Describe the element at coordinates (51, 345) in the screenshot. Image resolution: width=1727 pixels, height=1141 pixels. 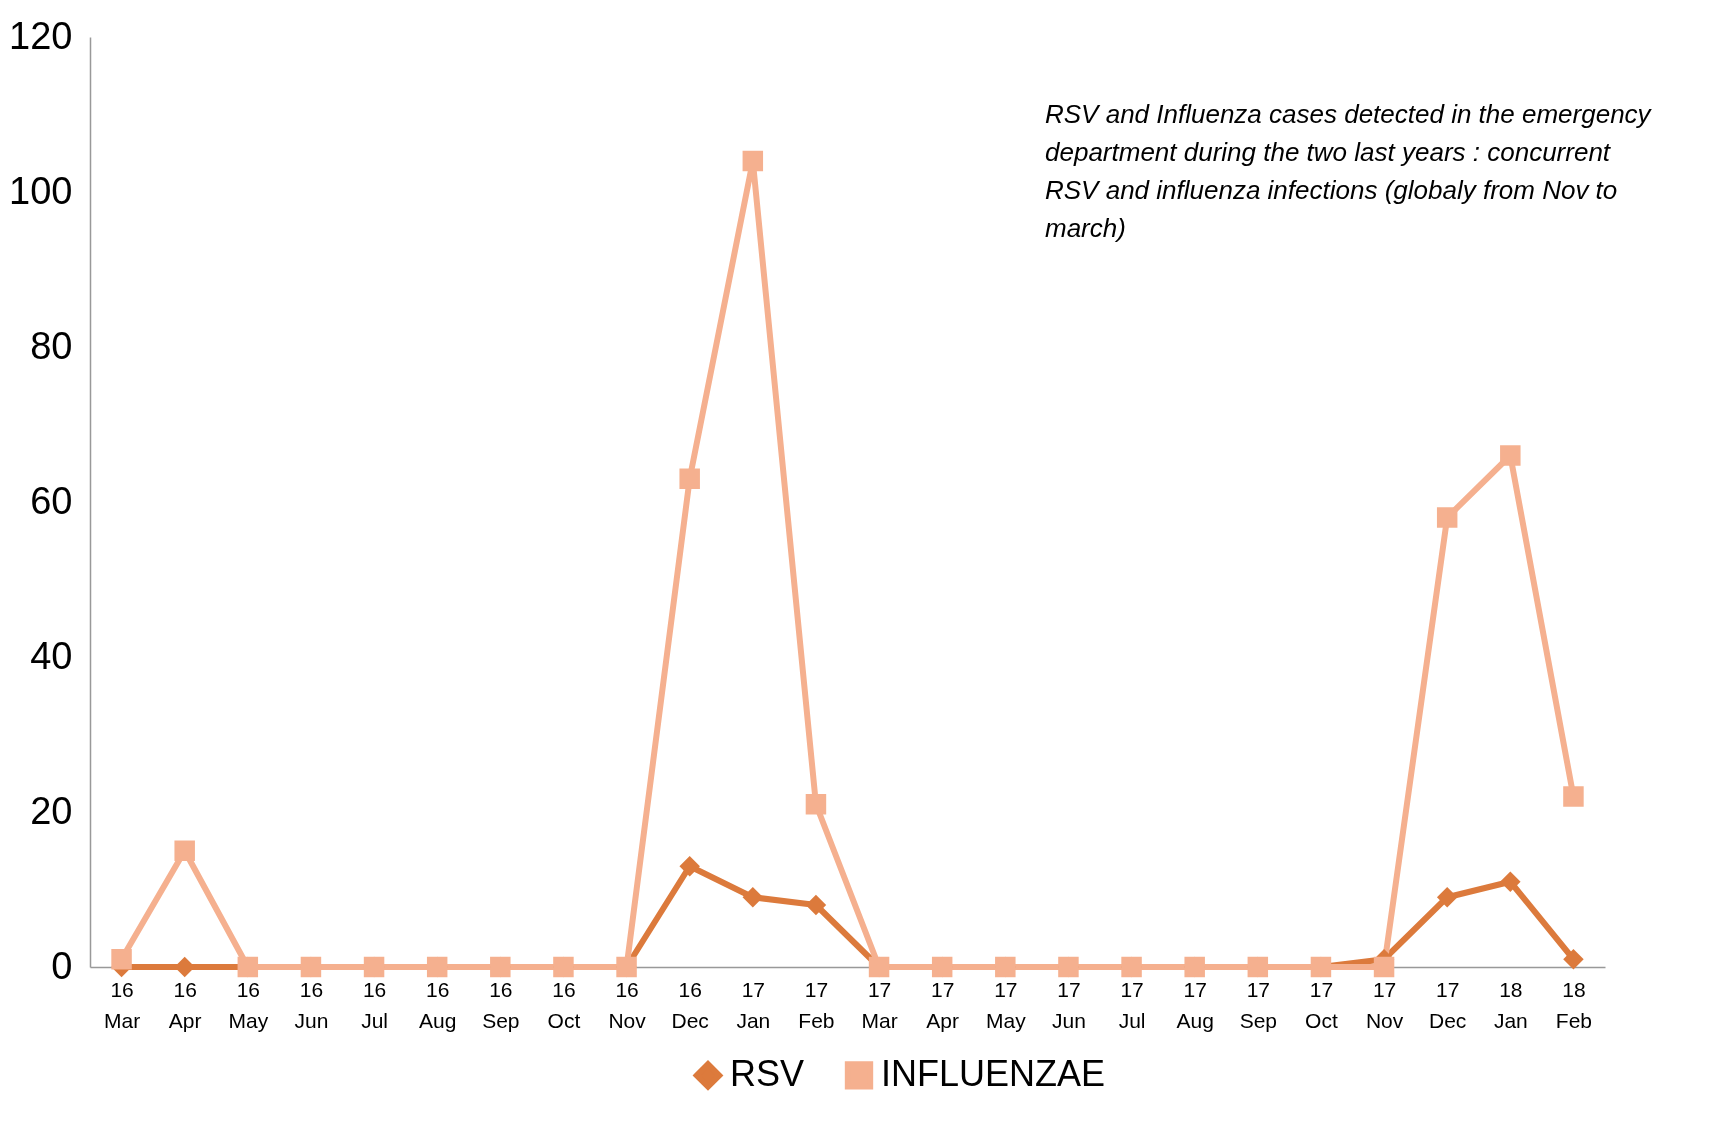
I see `y-tick-label: 80` at that location.